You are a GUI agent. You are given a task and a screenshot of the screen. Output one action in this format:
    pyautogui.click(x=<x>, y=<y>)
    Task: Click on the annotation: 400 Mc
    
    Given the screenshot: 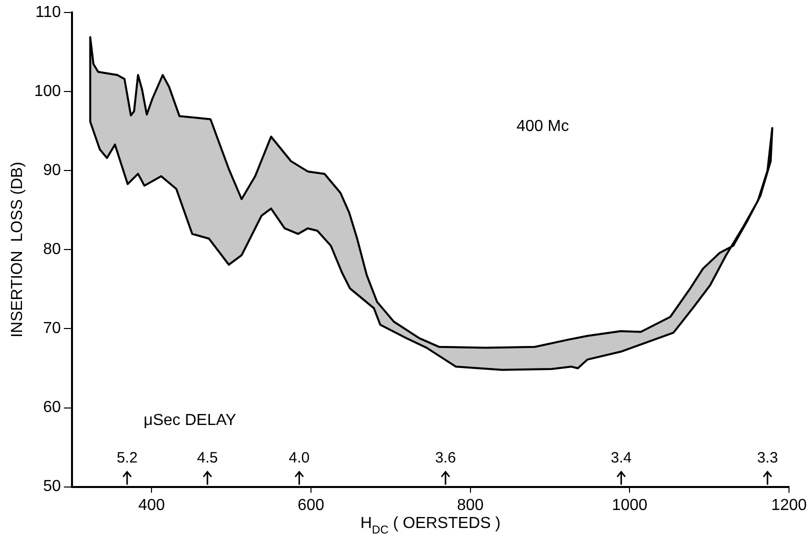 What is the action you would take?
    pyautogui.click(x=542, y=126)
    